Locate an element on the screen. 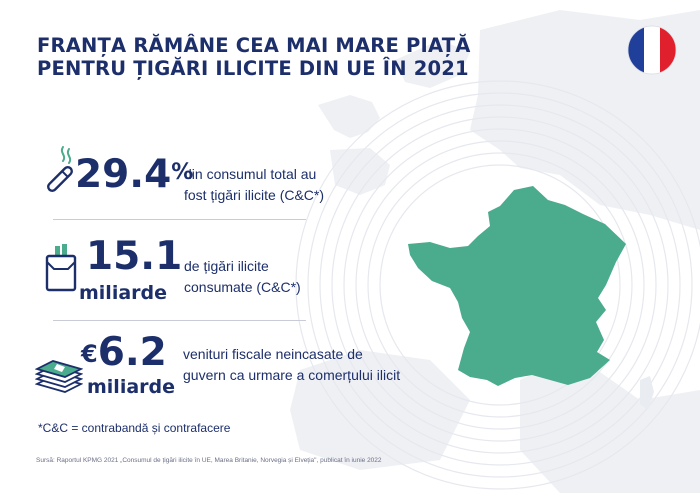 This screenshot has height=493, width=700. france-flag-icon is located at coordinates (652, 50).